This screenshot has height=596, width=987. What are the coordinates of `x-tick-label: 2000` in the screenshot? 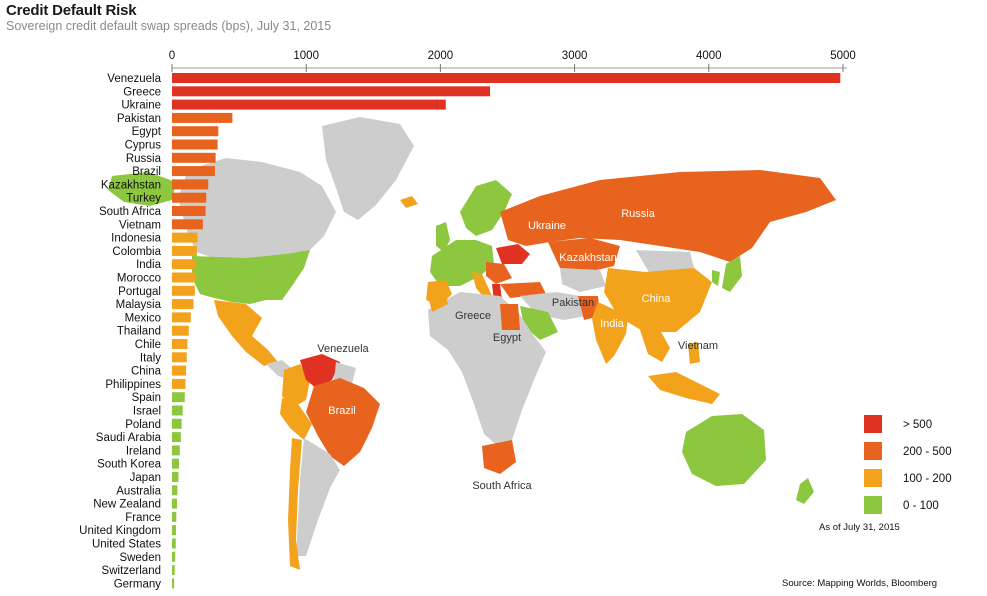 It's located at (441, 56).